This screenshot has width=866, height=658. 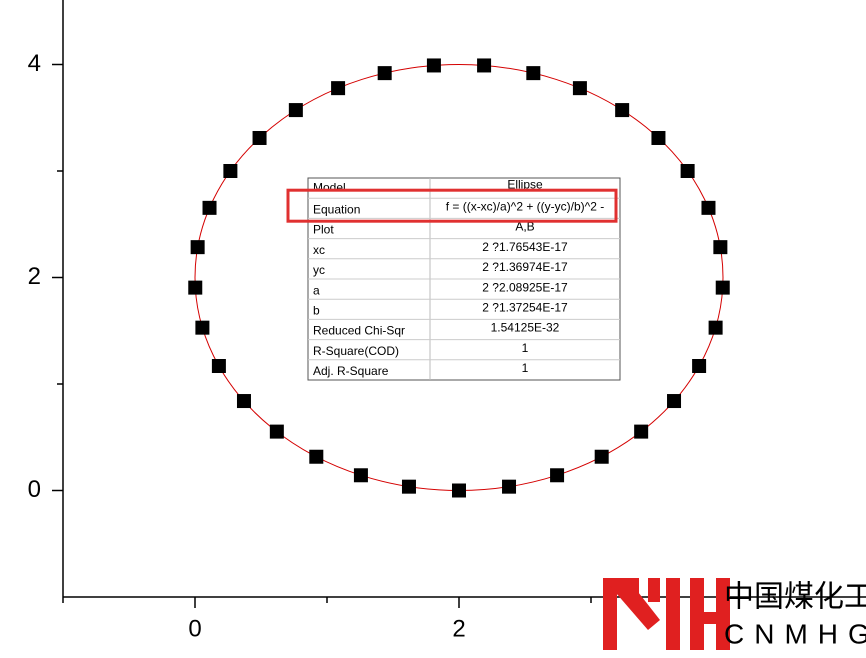 I want to click on highlight-box, so click(x=452, y=205).